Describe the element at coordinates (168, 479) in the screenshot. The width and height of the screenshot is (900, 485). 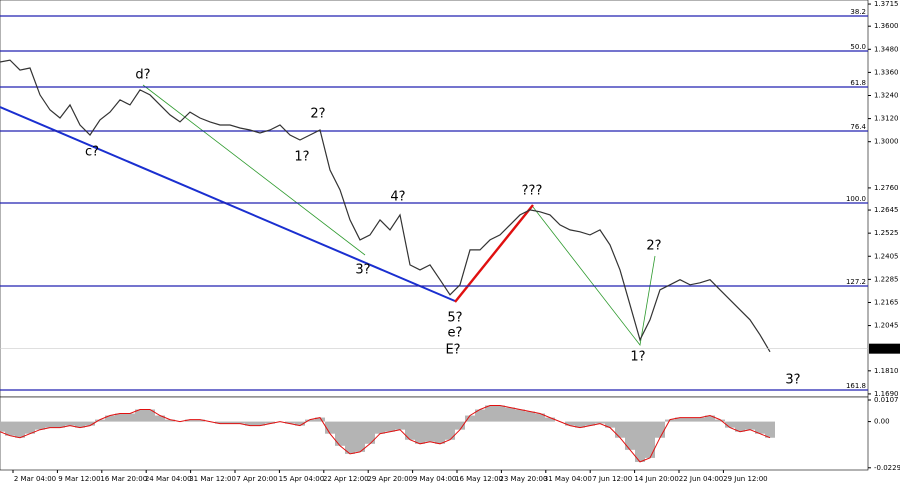
I see `x-tick-label: 24 Mar 04:00` at that location.